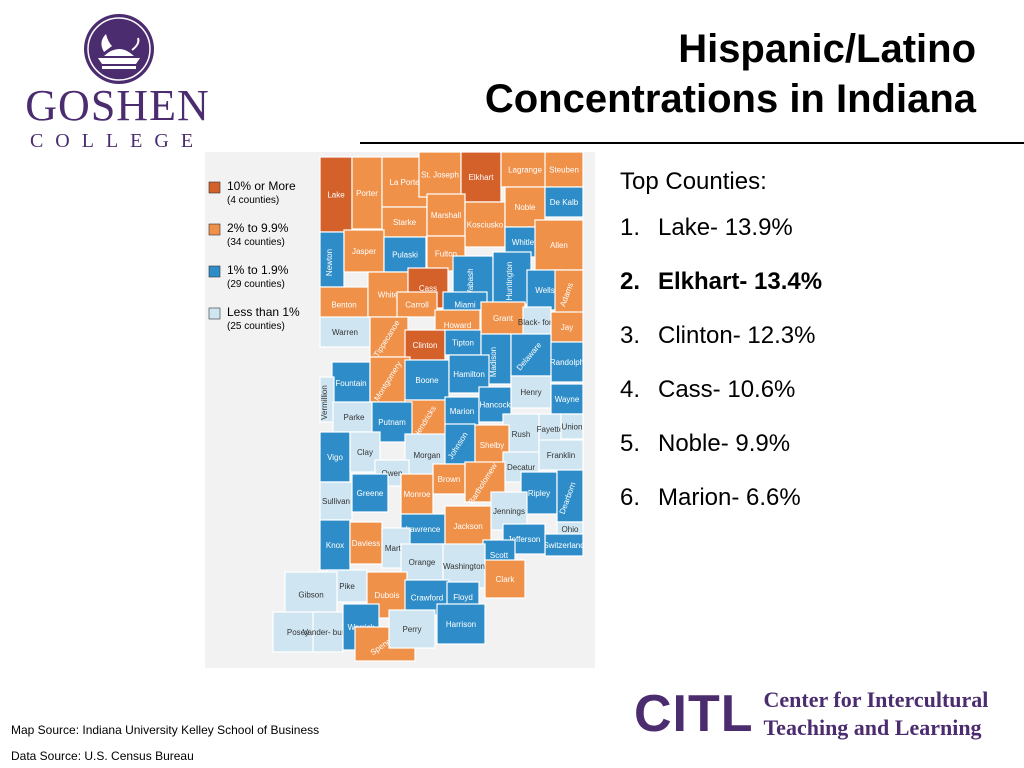 The width and height of the screenshot is (1024, 768). I want to click on county-daviess: Daviess, so click(366, 543).